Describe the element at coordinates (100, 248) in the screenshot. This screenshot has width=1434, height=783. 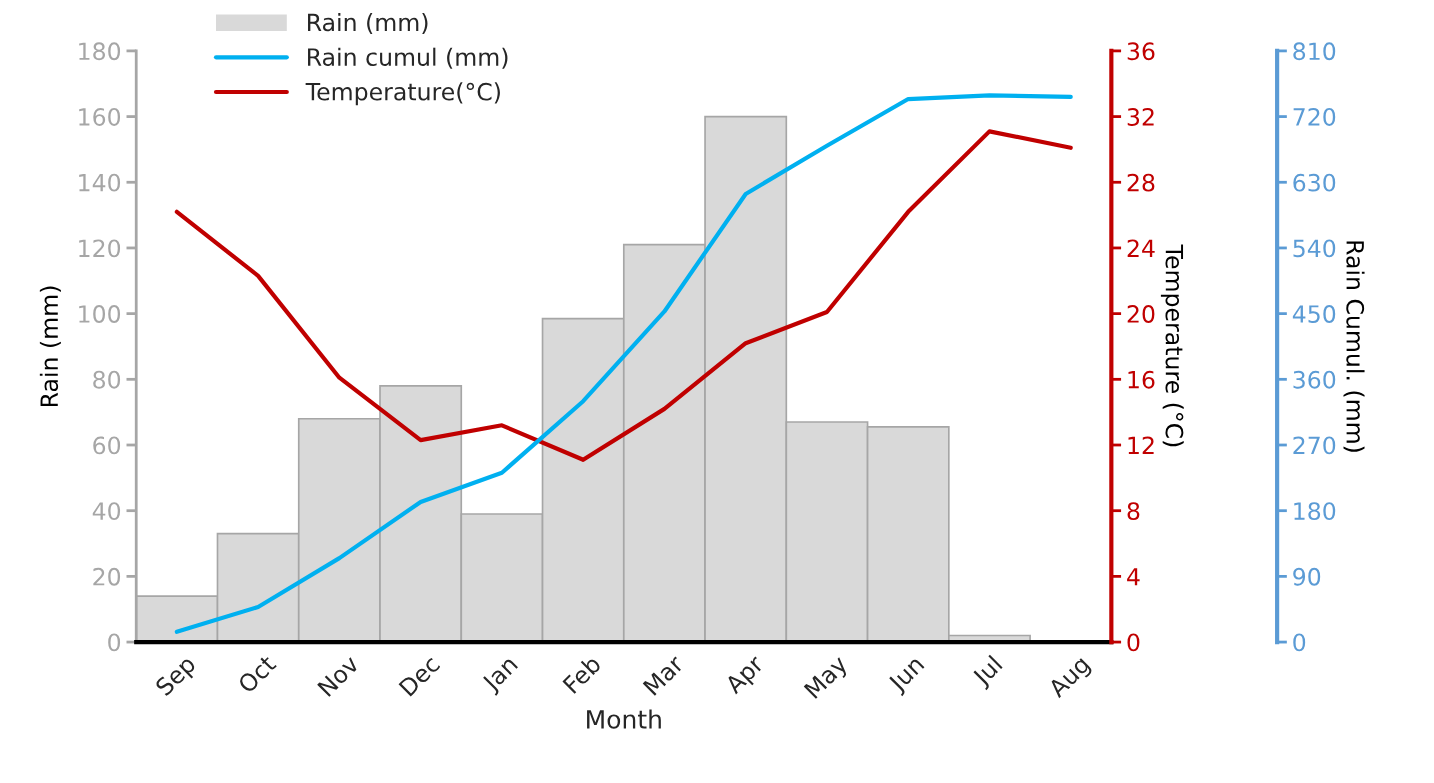
I see `y-tick-label: 120` at that location.